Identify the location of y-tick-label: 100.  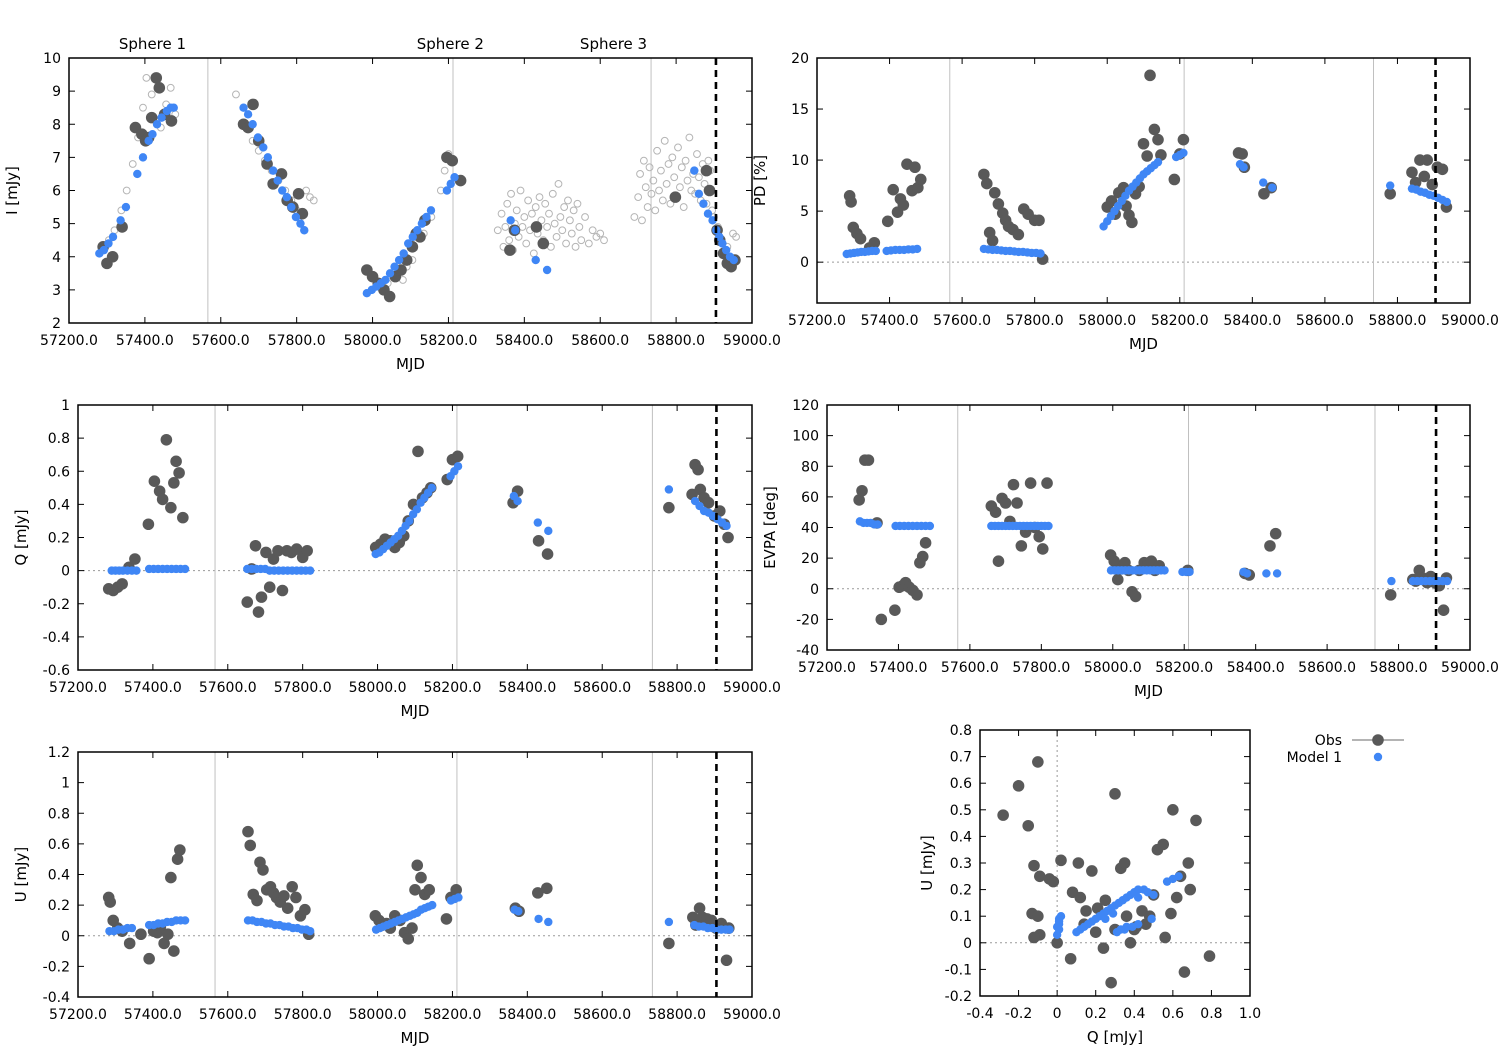
(805, 437).